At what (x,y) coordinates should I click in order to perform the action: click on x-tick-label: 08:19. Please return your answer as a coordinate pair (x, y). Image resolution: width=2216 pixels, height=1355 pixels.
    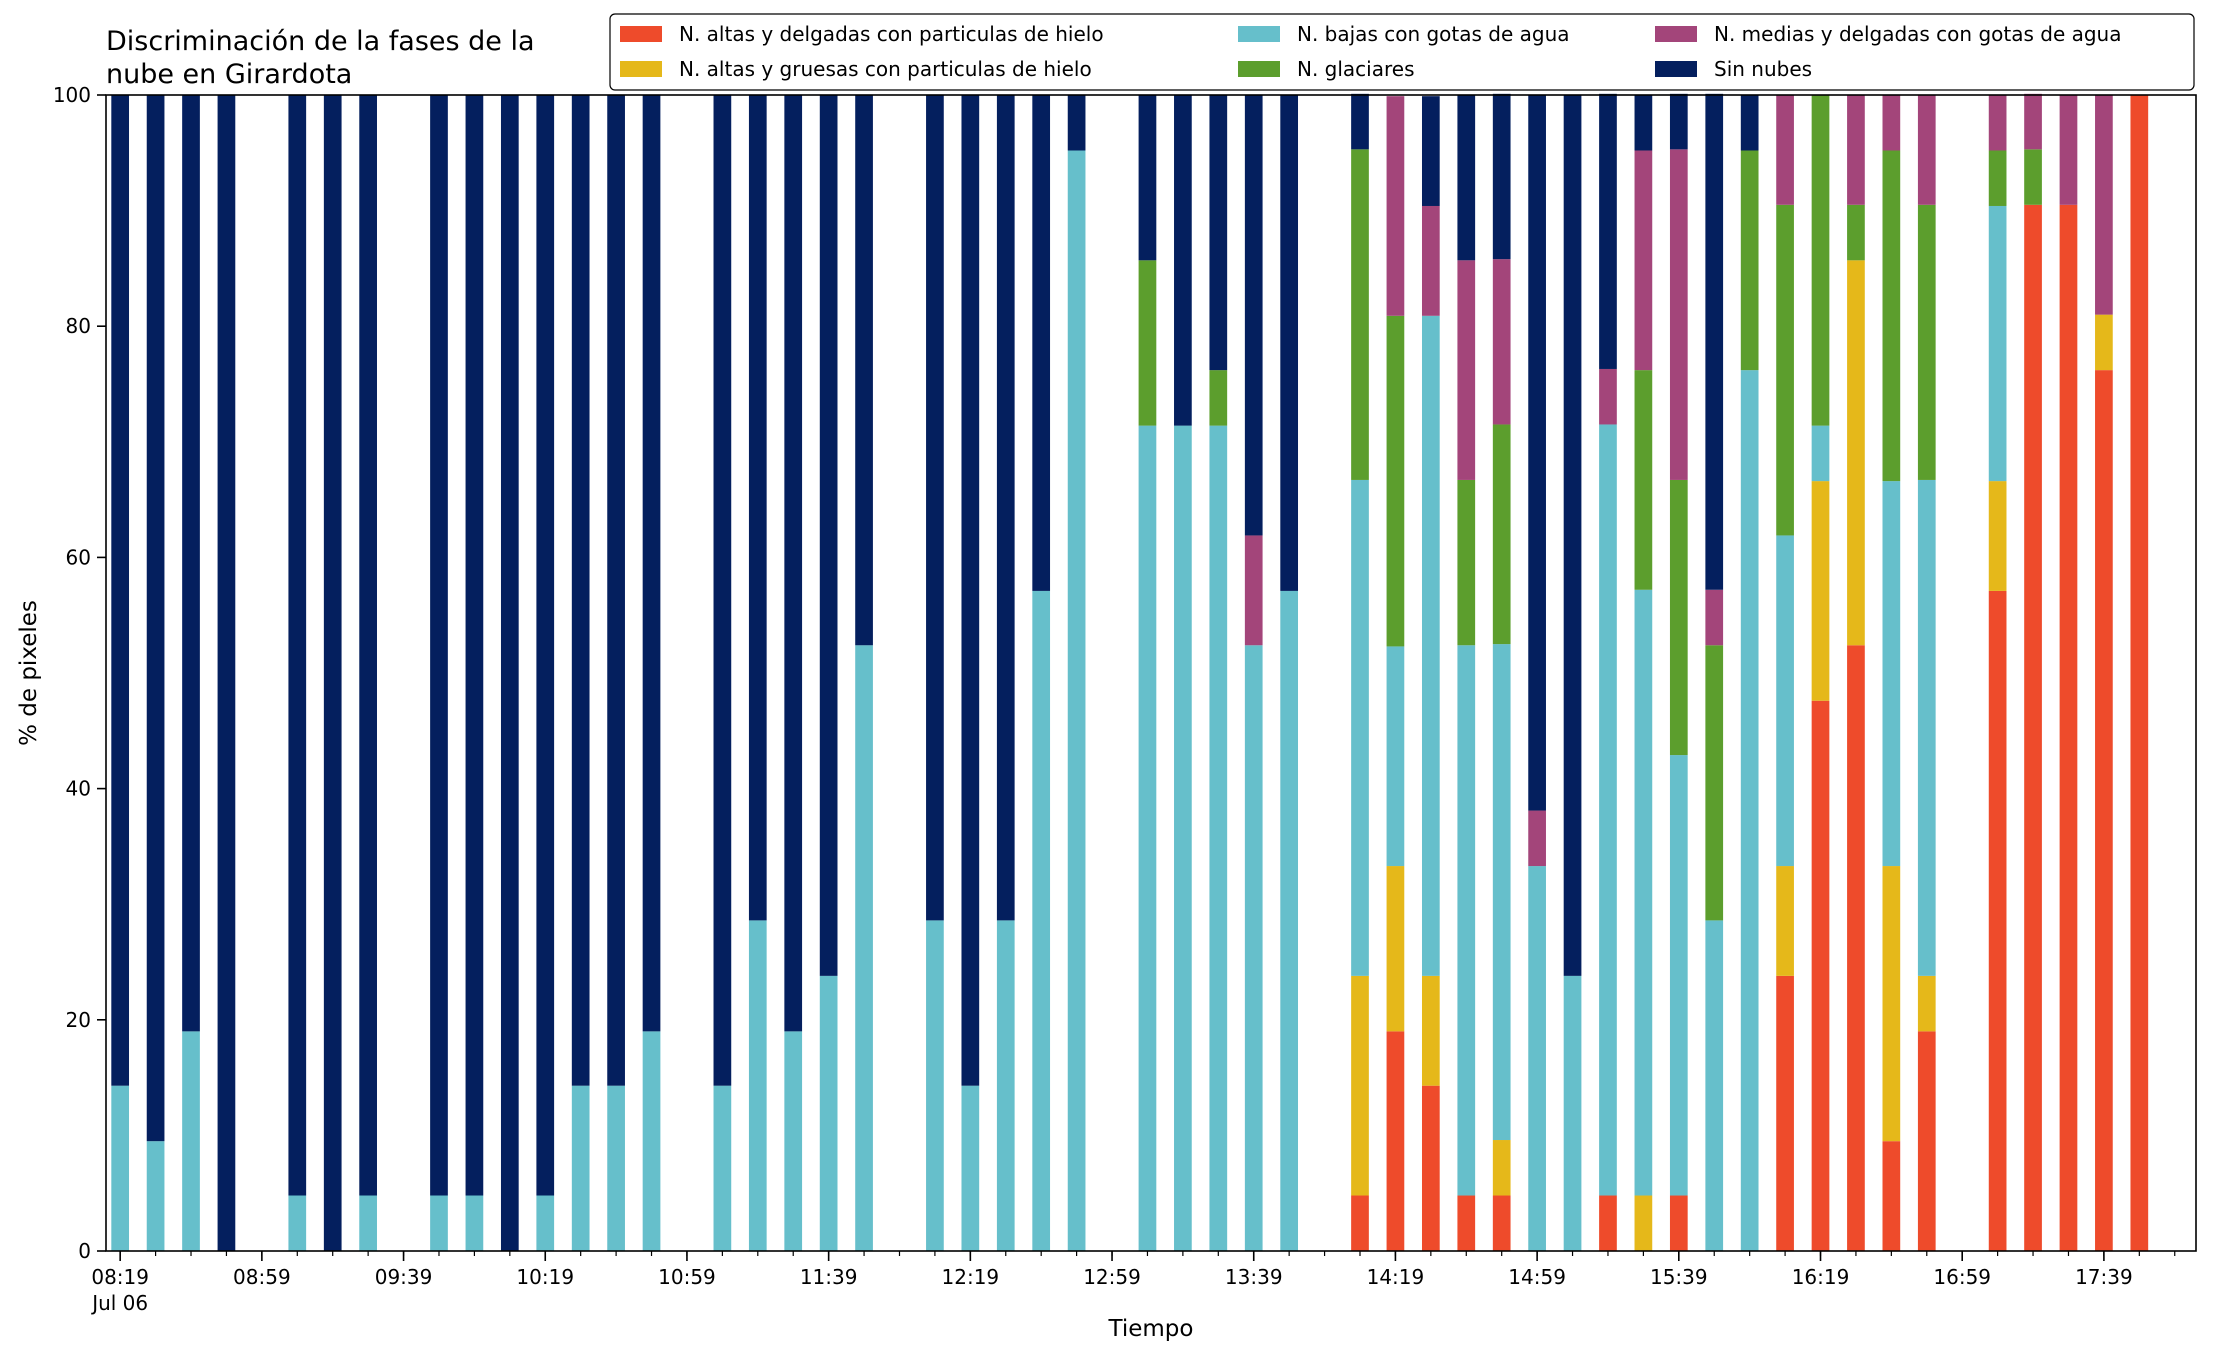
    Looking at the image, I should click on (120, 1277).